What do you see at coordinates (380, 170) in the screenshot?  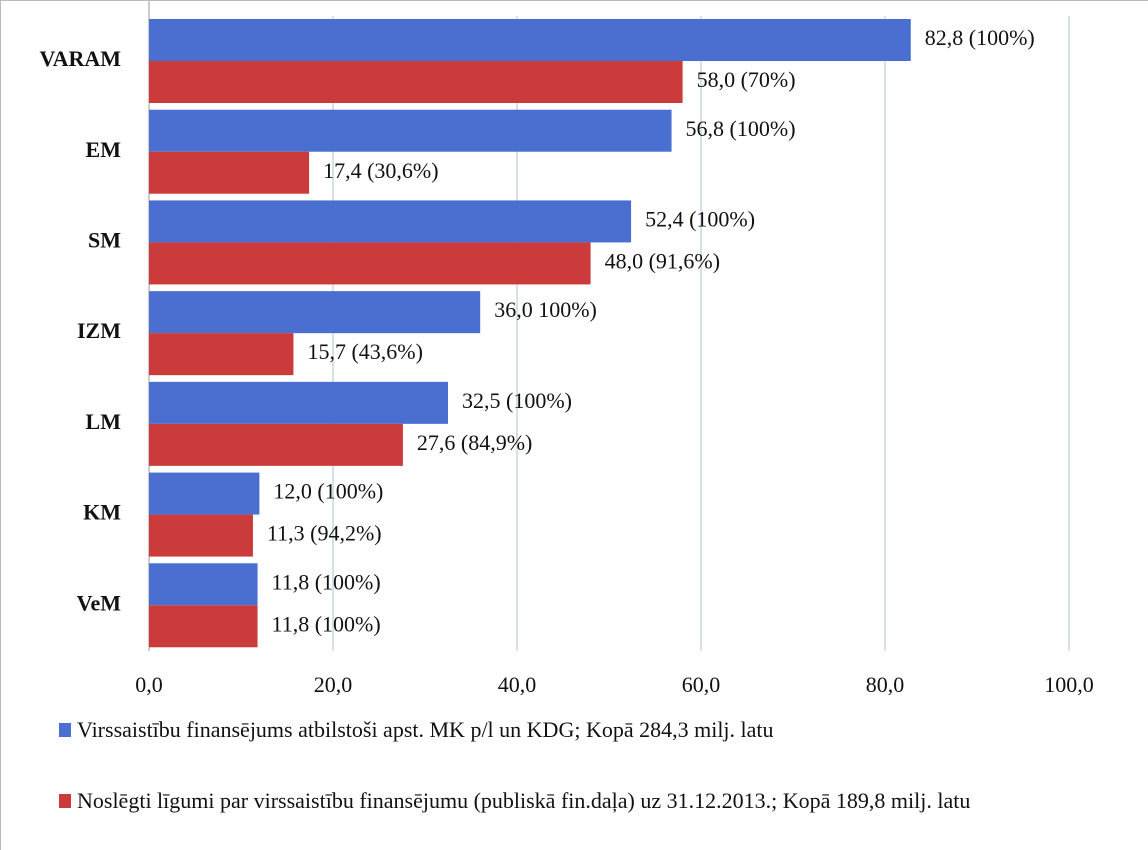 I see `value-label: 17,4 (30,6%)` at bounding box center [380, 170].